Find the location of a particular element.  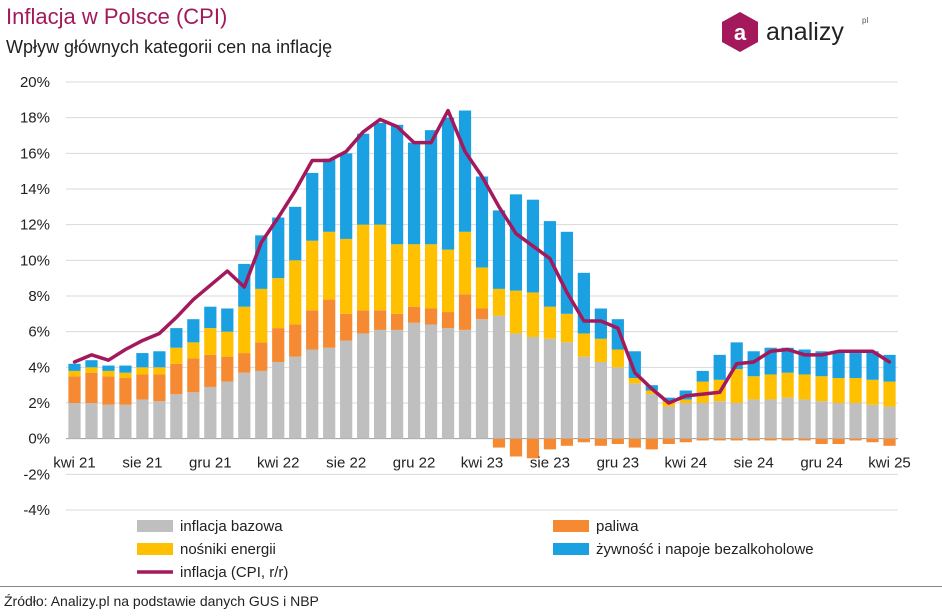

analizy-logo-icon: a is located at coordinates (740, 32).